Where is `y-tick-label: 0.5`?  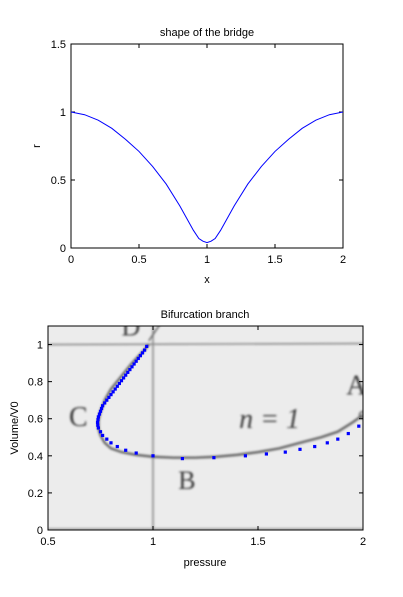 y-tick-label: 0.5 is located at coordinates (58, 181).